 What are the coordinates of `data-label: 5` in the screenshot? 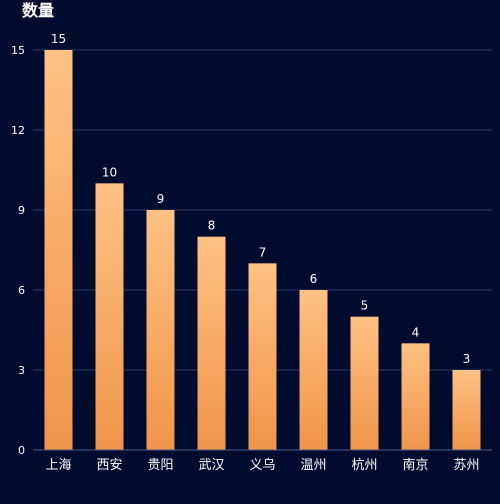 It's located at (365, 306).